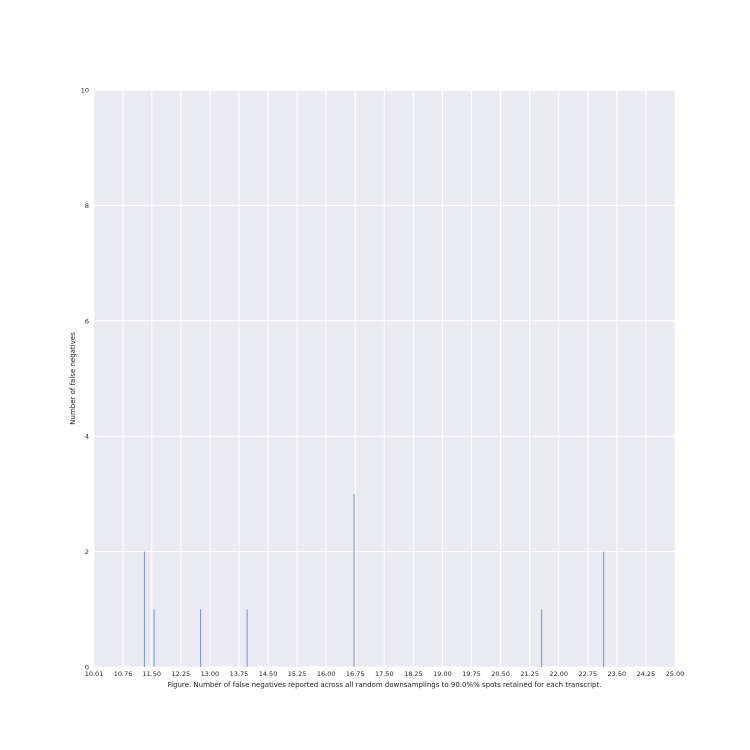 This screenshot has width=750, height=750. I want to click on x-tick-label: 17.50, so click(384, 674).